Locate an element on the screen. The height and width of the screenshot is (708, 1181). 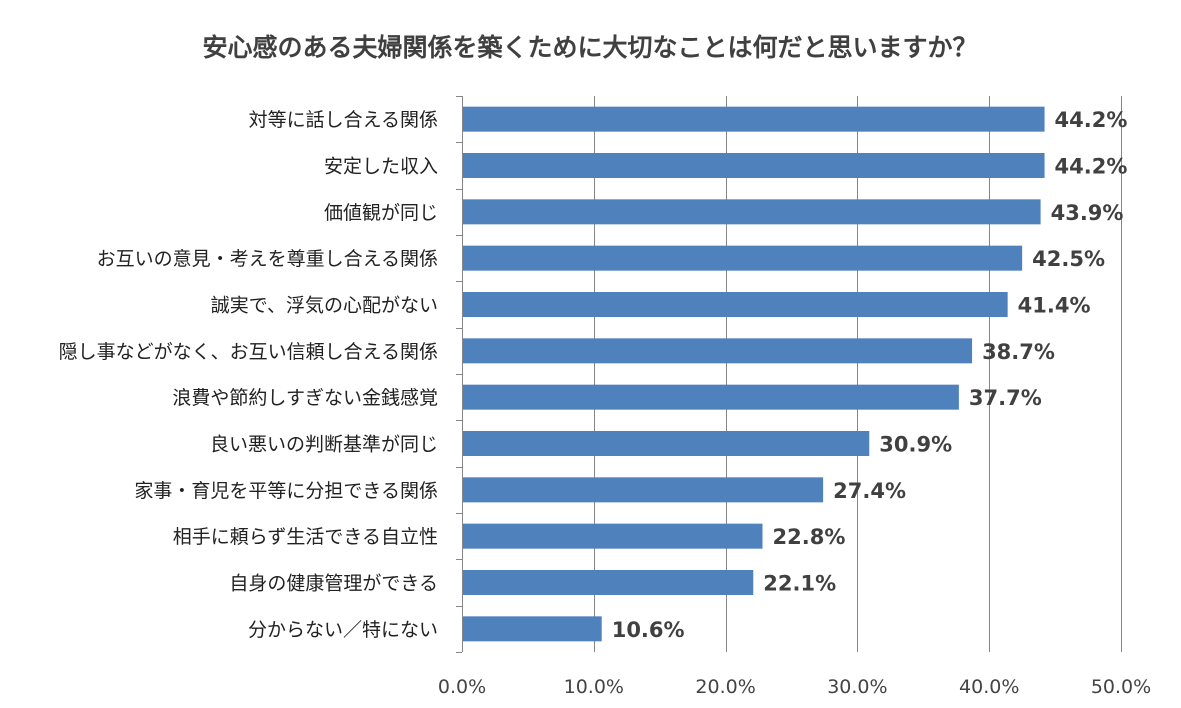
x-tick-label: 30.0% is located at coordinates (857, 687).